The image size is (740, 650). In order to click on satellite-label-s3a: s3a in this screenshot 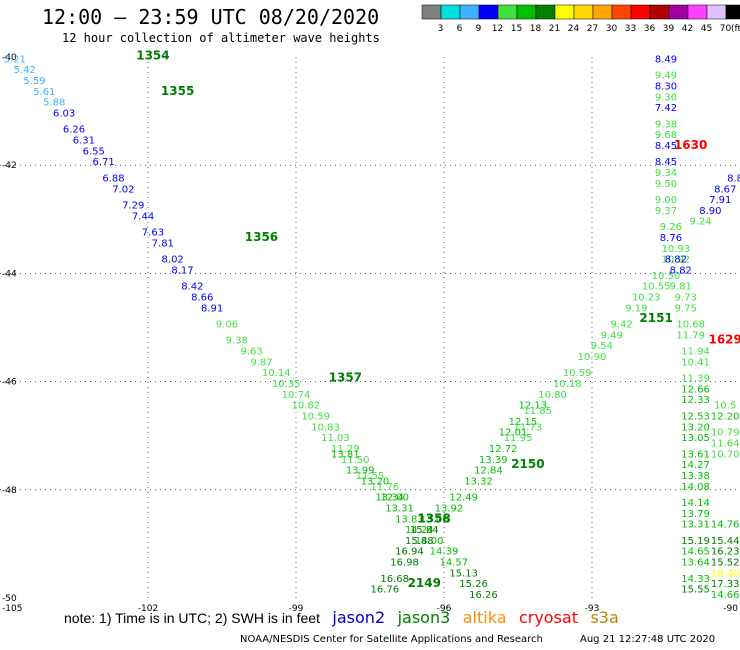, I will do `click(604, 617)`.